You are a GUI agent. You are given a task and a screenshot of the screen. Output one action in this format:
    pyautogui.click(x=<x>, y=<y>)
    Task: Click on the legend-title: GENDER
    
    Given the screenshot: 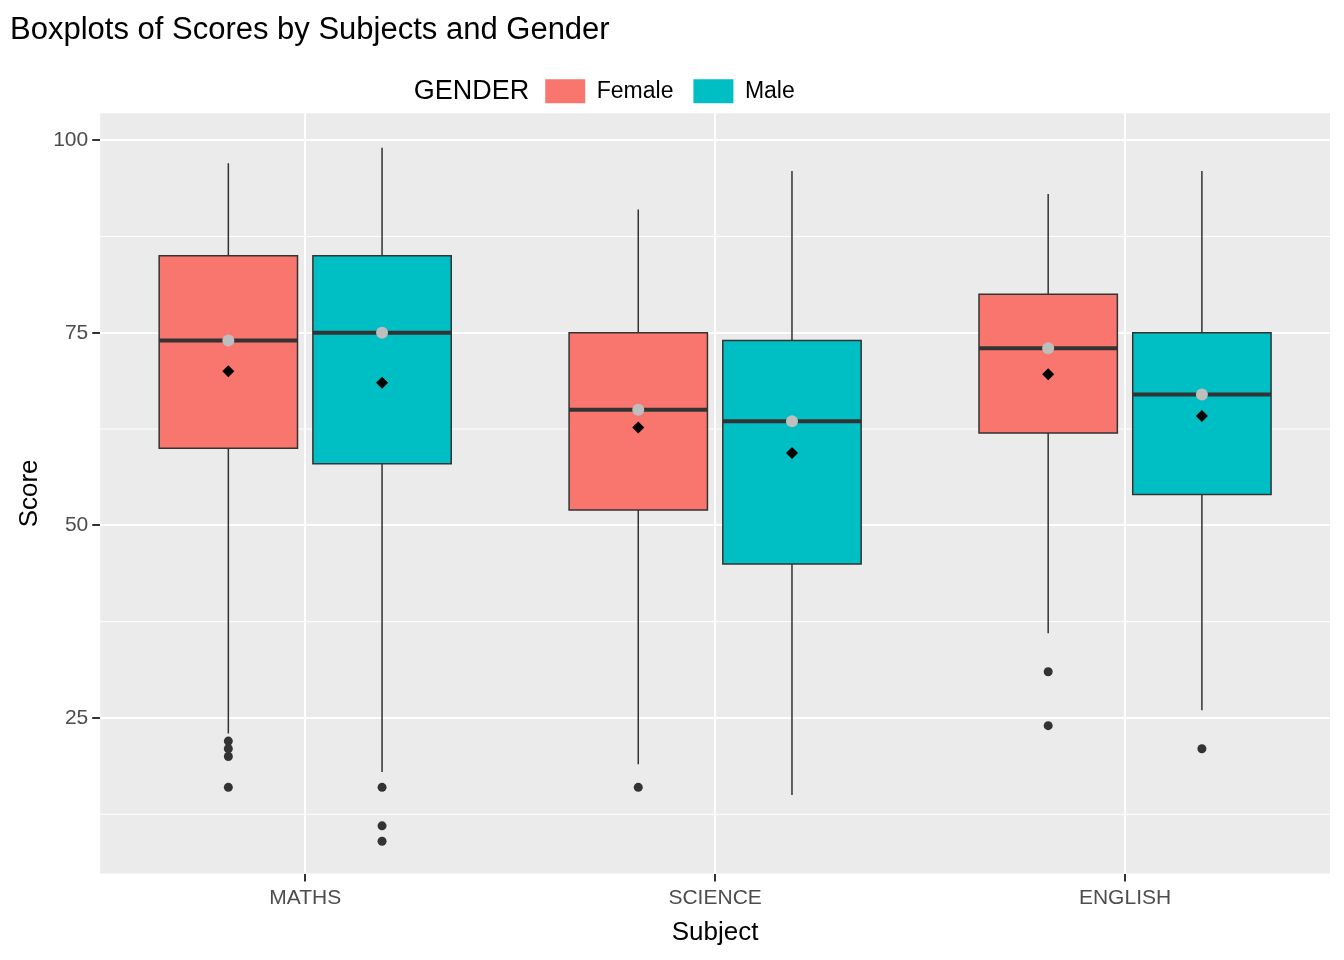 What is the action you would take?
    pyautogui.click(x=471, y=89)
    